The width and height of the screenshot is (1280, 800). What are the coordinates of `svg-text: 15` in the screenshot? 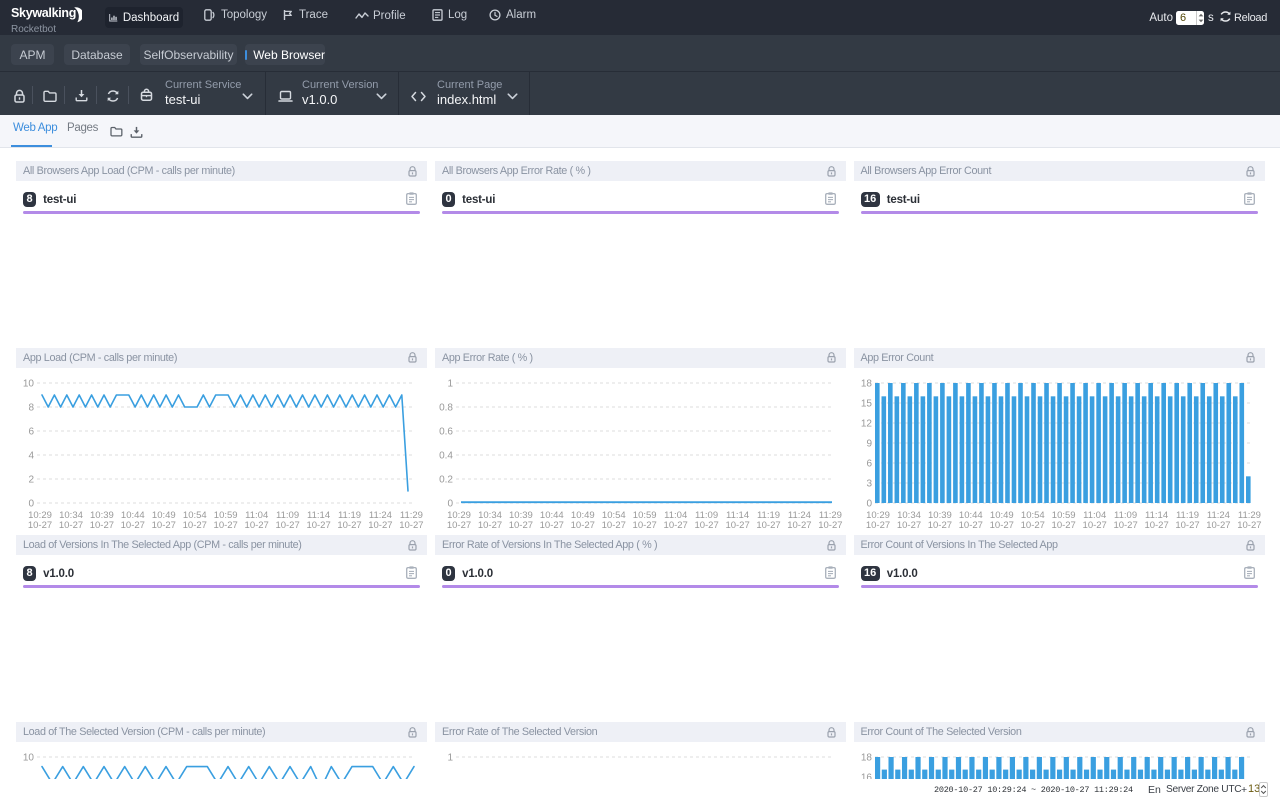 It's located at (866, 403).